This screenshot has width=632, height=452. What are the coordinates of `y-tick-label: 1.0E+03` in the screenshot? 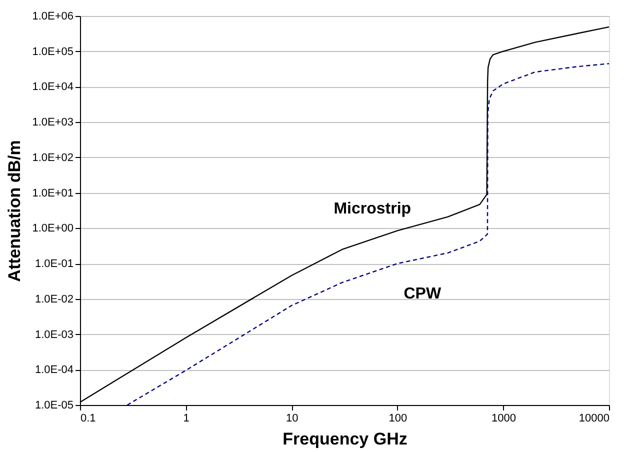 It's located at (53, 122).